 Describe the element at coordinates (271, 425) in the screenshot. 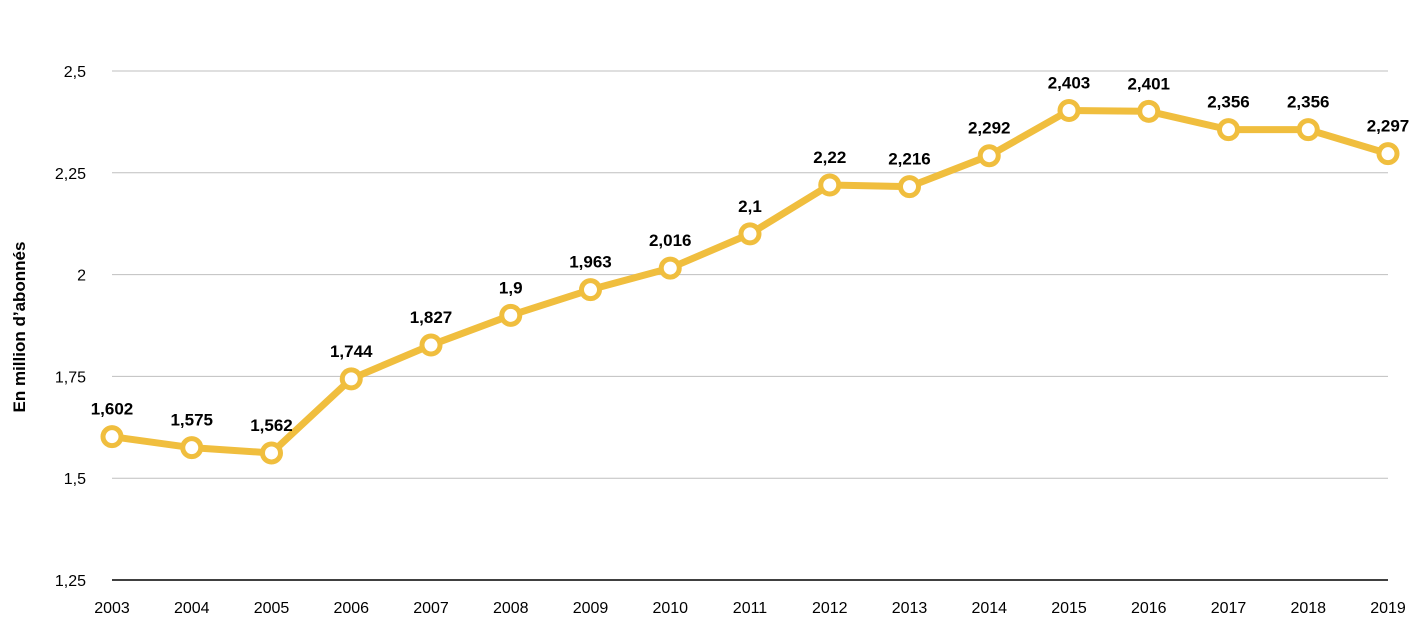

I see `data-label: 1,562` at that location.